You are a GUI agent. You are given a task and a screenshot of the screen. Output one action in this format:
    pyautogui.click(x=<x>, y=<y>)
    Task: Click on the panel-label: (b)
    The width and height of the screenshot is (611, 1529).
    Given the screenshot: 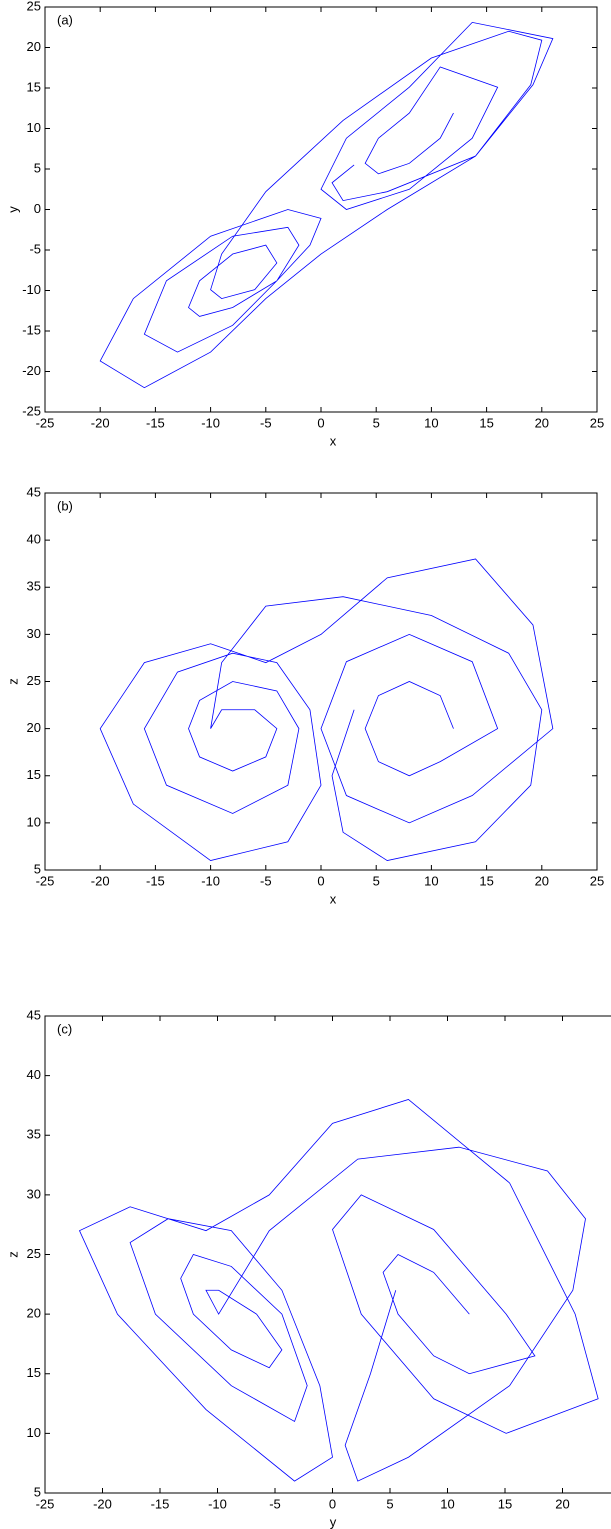 What is the action you would take?
    pyautogui.click(x=65, y=505)
    